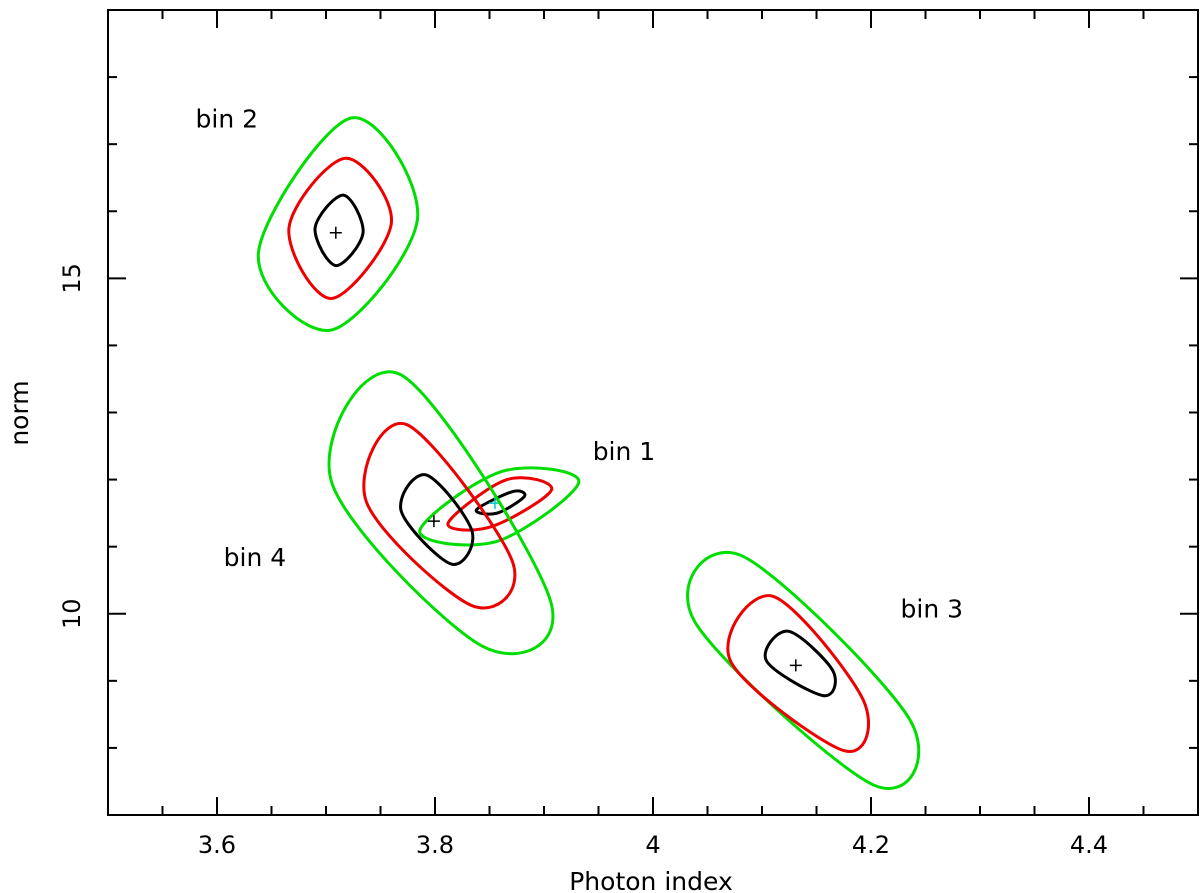 The height and width of the screenshot is (893, 1200). Describe the element at coordinates (871, 845) in the screenshot. I see `x-tick-label: 4.2` at that location.